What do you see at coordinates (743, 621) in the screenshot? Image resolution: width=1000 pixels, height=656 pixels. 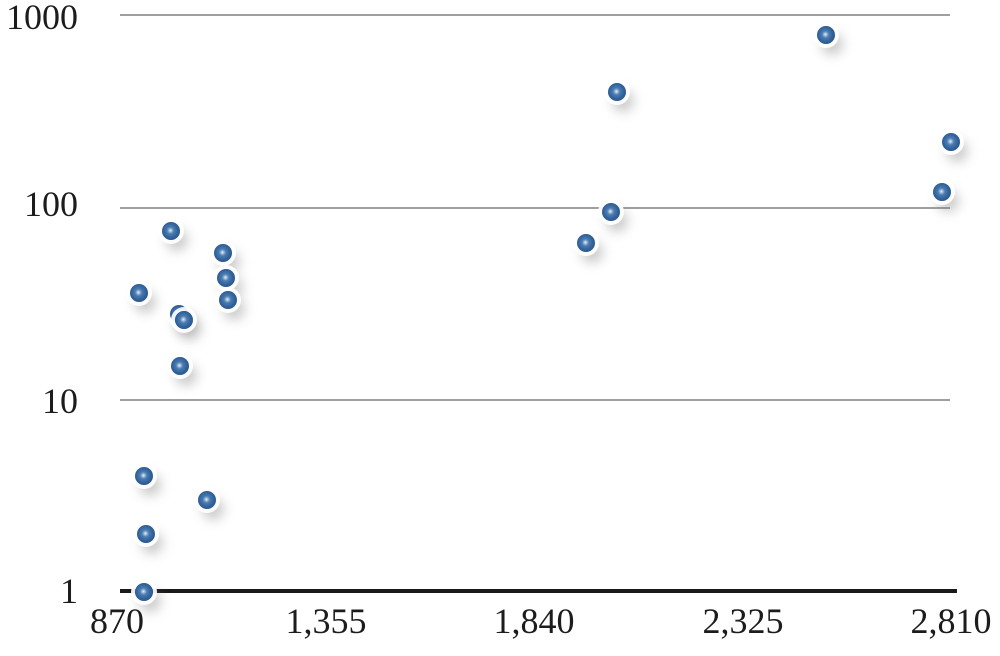 I see `x-axis-tick-label-2325: 2,325` at bounding box center [743, 621].